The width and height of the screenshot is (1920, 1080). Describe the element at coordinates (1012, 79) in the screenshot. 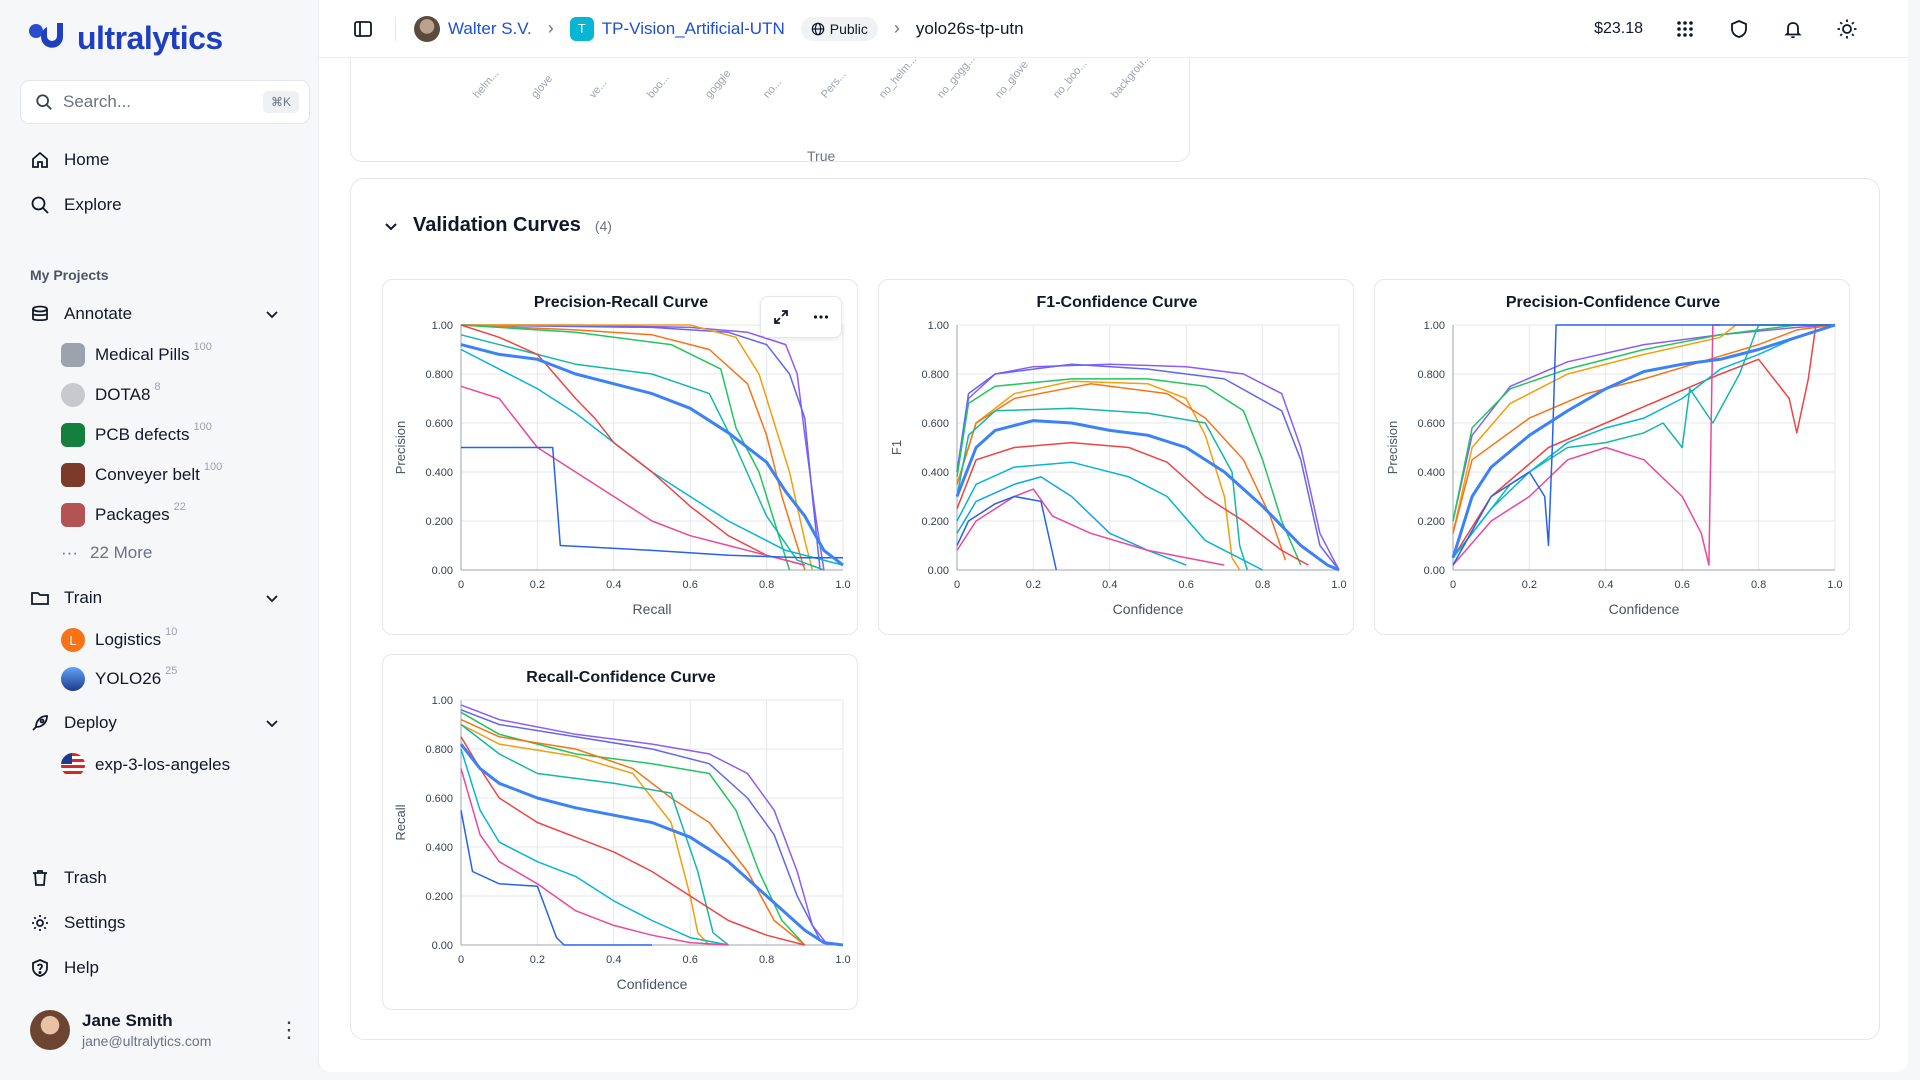

I see `confusion-x-tick: no_glove` at that location.